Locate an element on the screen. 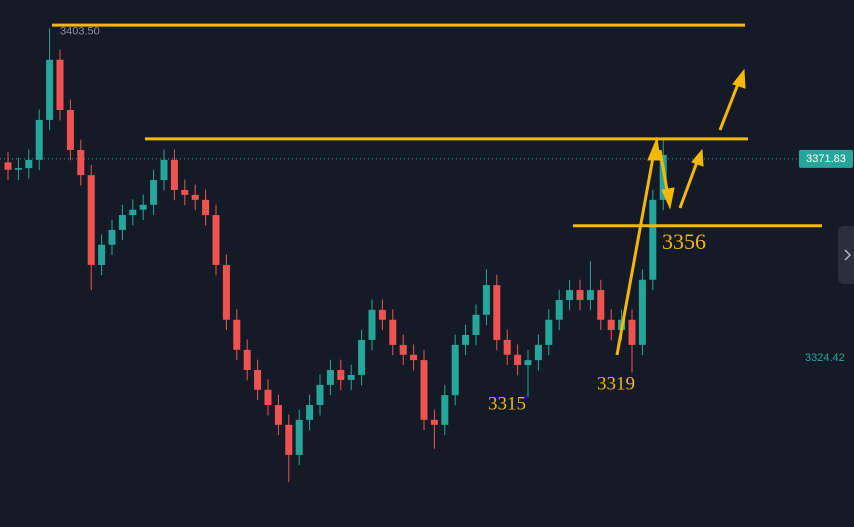  right-handle is located at coordinates (846, 255).